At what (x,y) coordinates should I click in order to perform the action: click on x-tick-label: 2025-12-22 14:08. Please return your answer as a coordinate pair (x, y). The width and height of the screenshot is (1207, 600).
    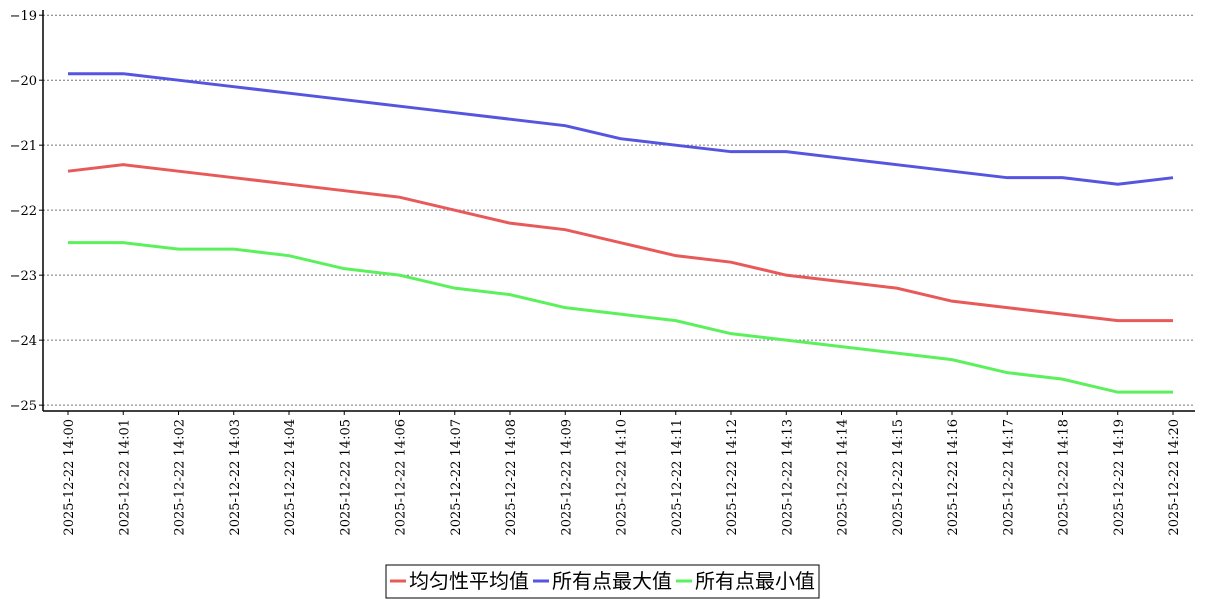
    Looking at the image, I should click on (511, 477).